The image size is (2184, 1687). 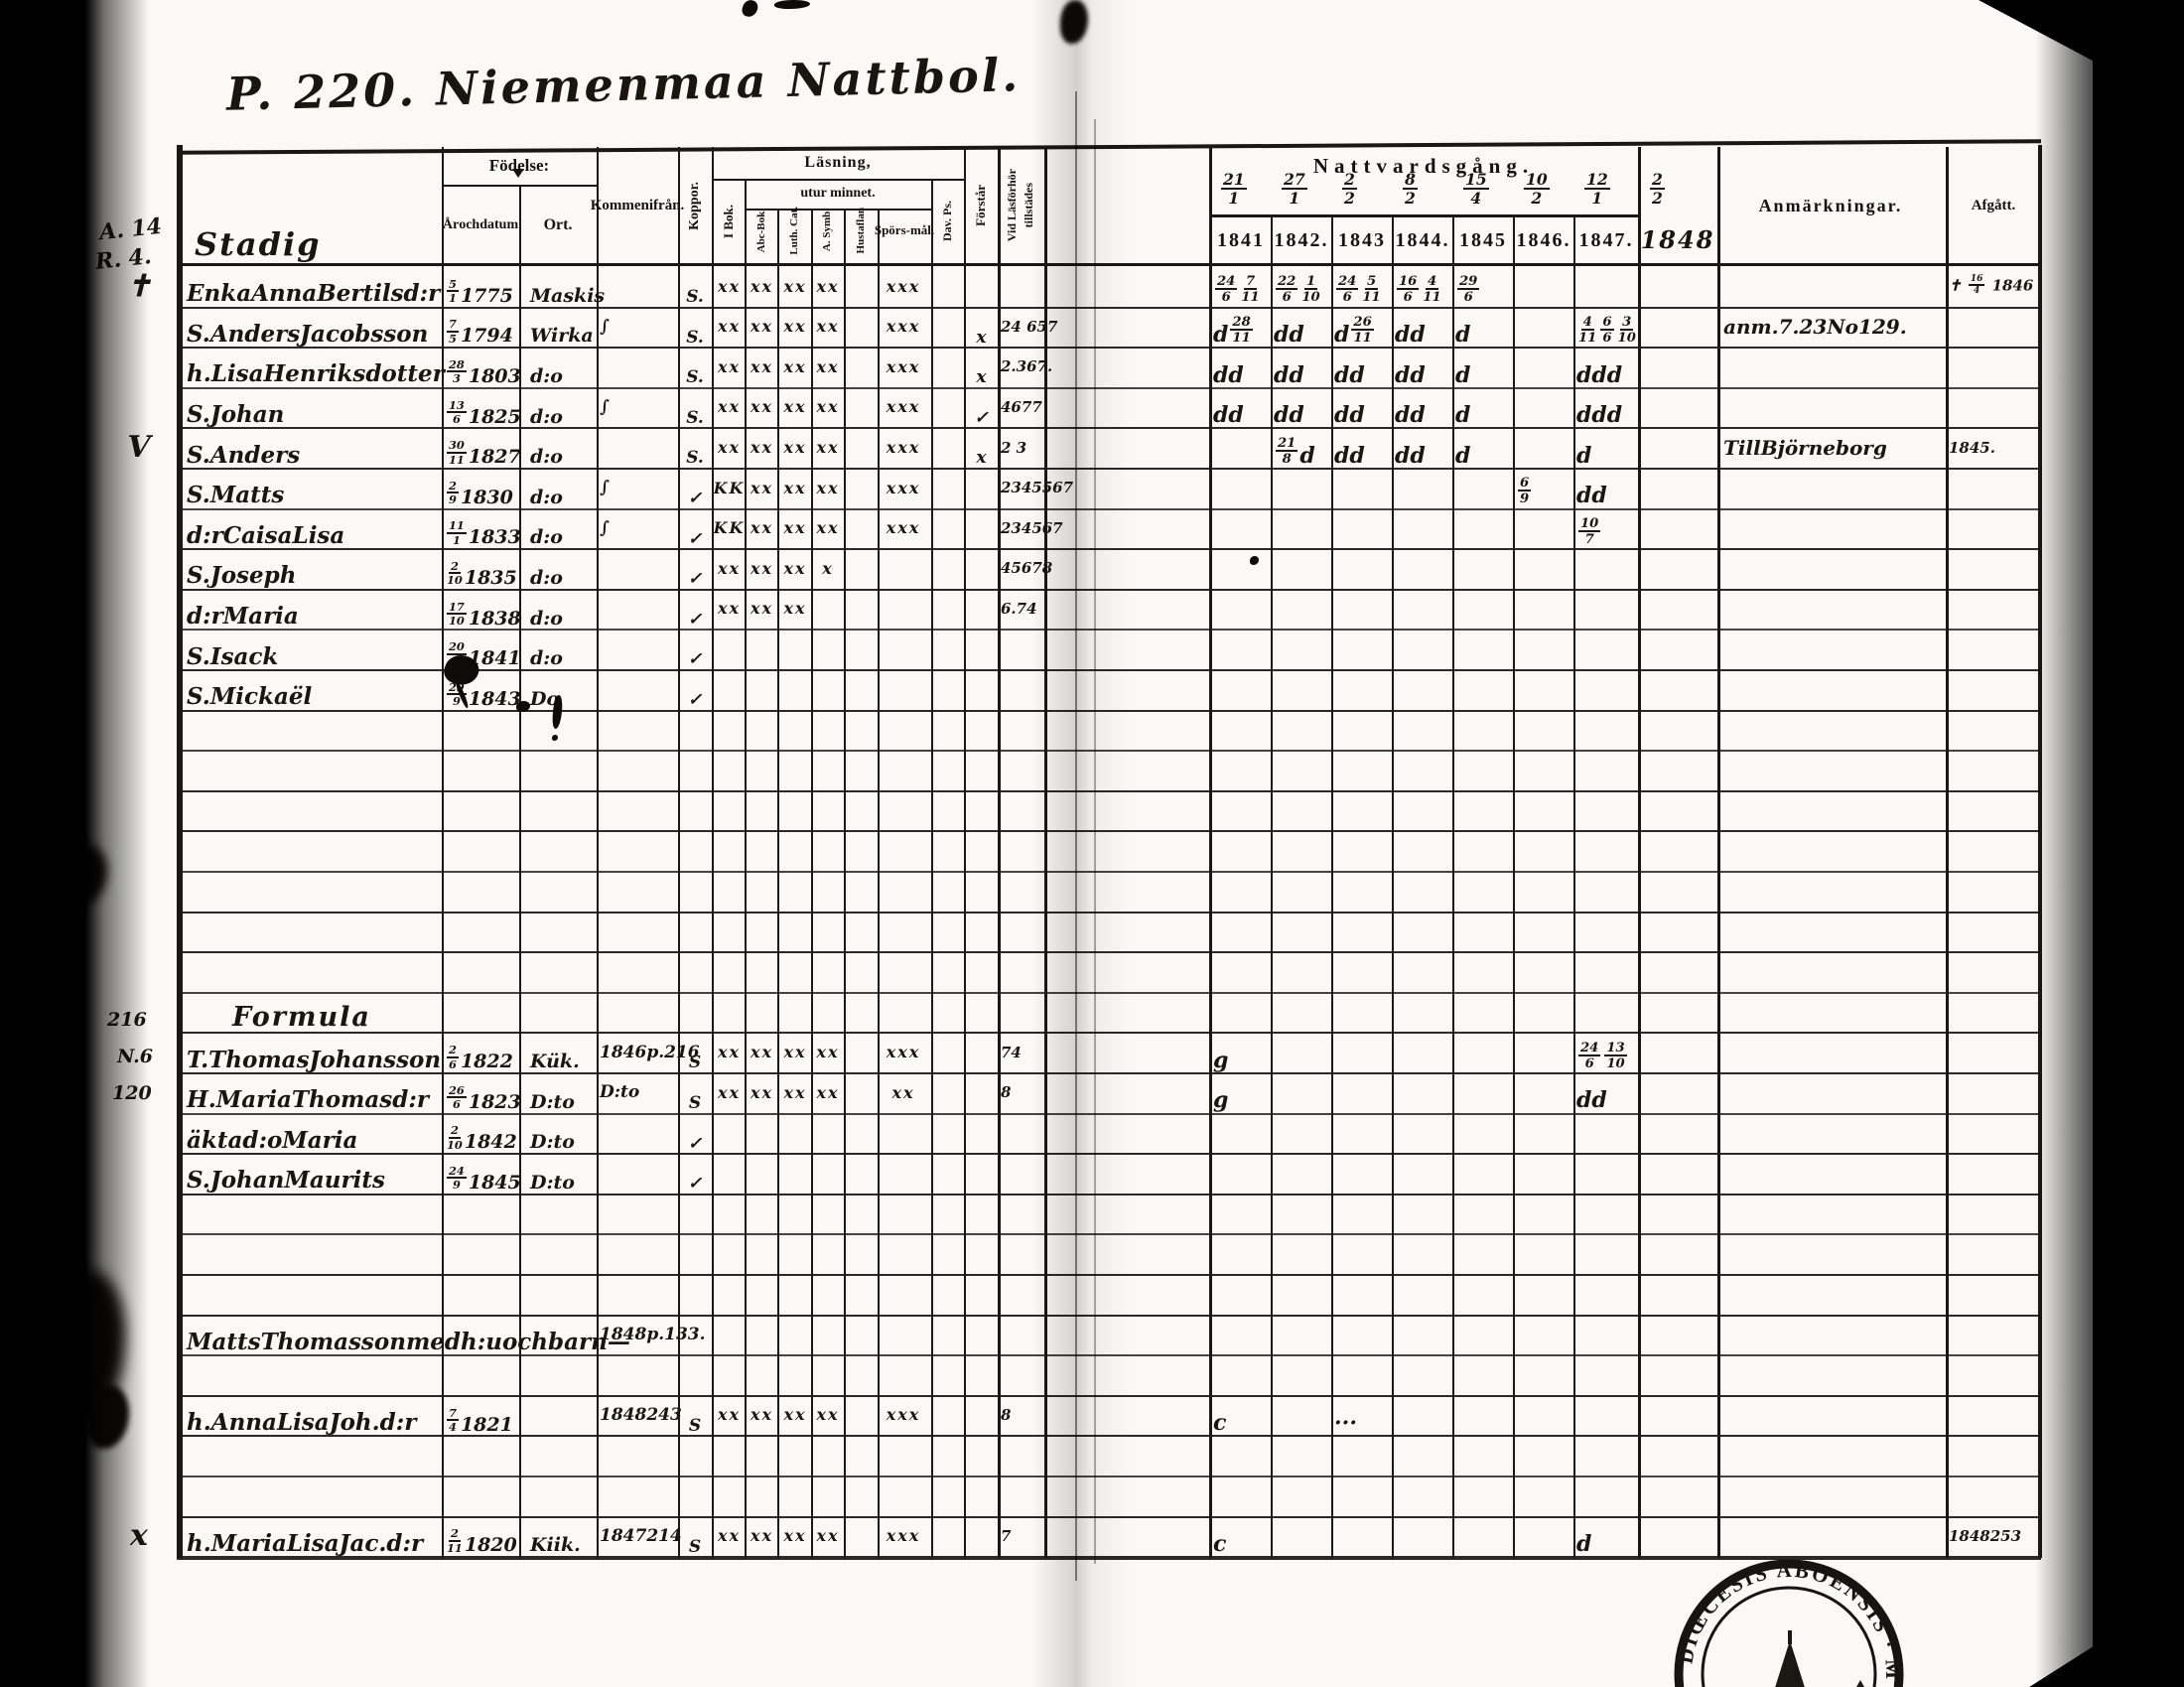 What do you see at coordinates (981, 417) in the screenshot?
I see `understands-cell: ✓` at bounding box center [981, 417].